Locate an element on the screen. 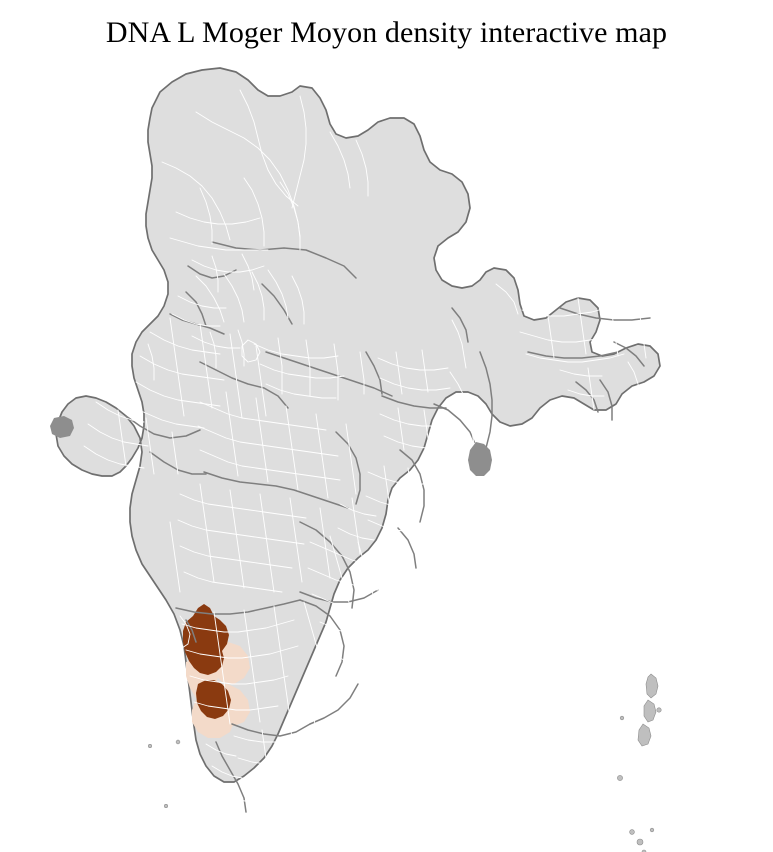 The width and height of the screenshot is (773, 852). state-border-karnataka-ap is located at coordinates (322, 638).